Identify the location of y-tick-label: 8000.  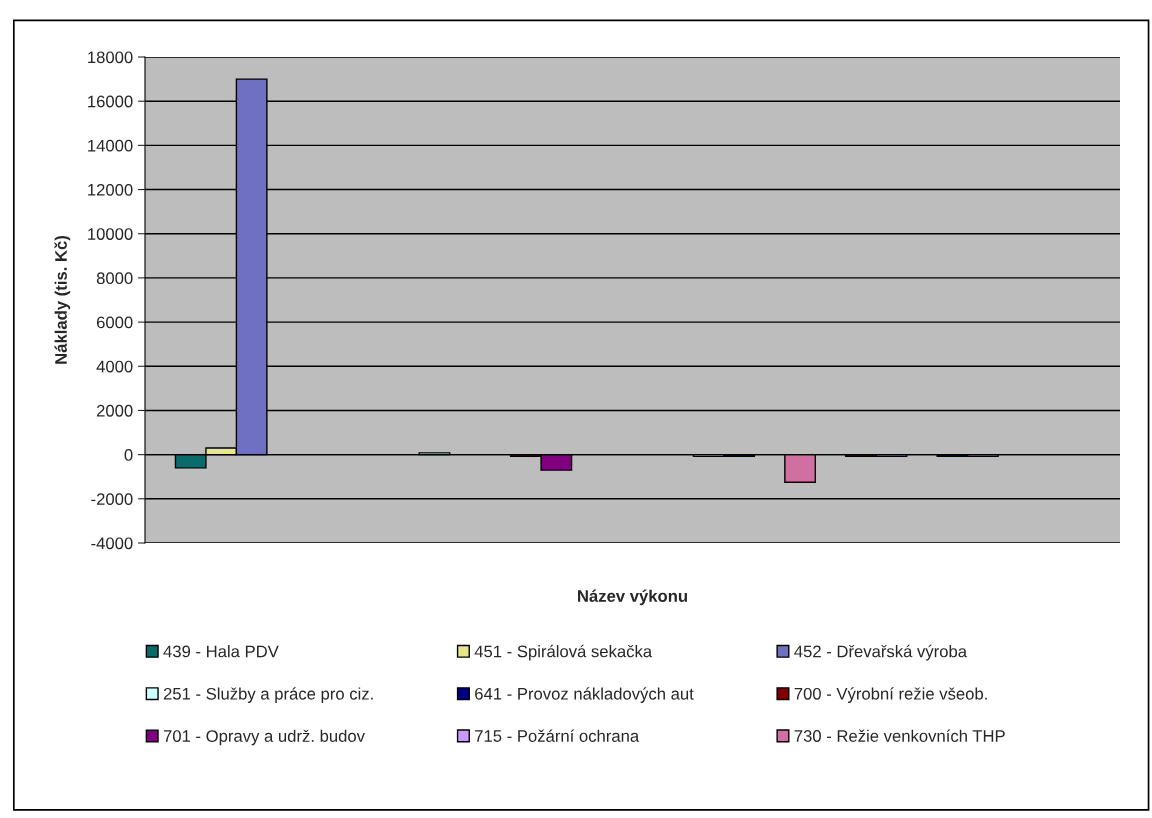
(114, 278).